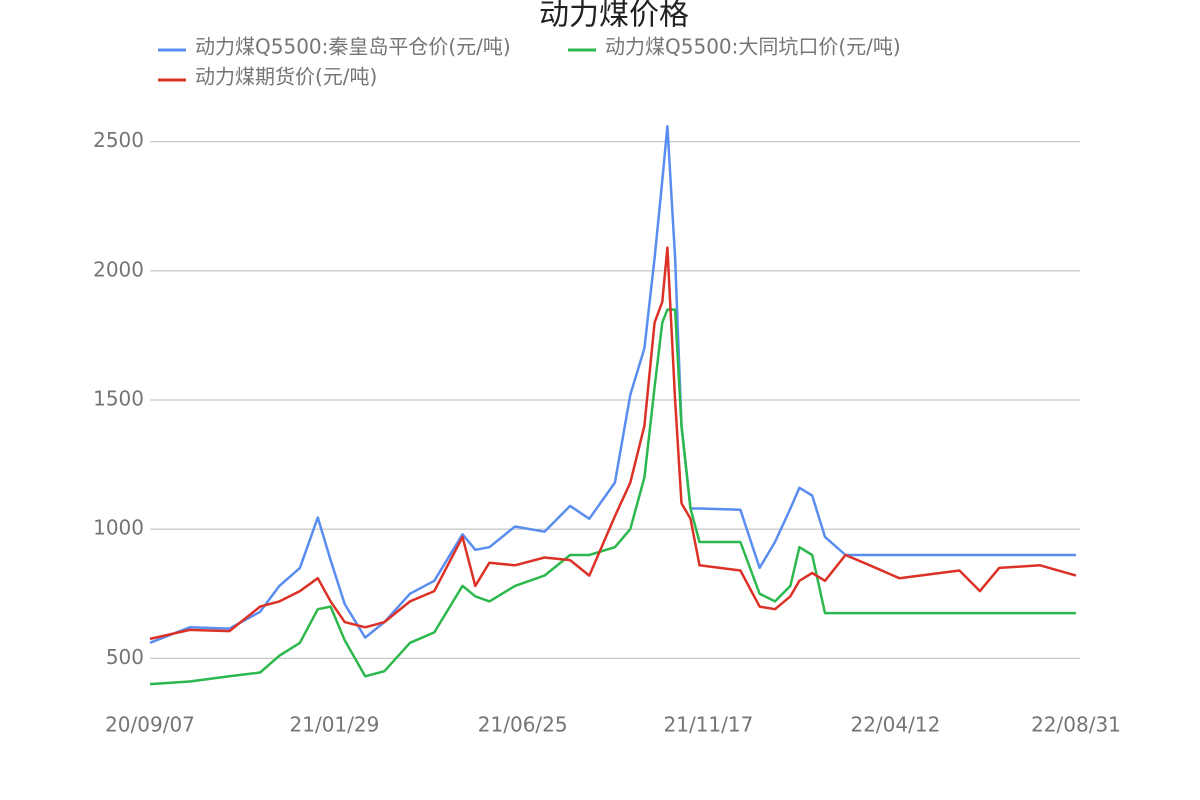  I want to click on x-tick-label: 21/01/29, so click(335, 725).